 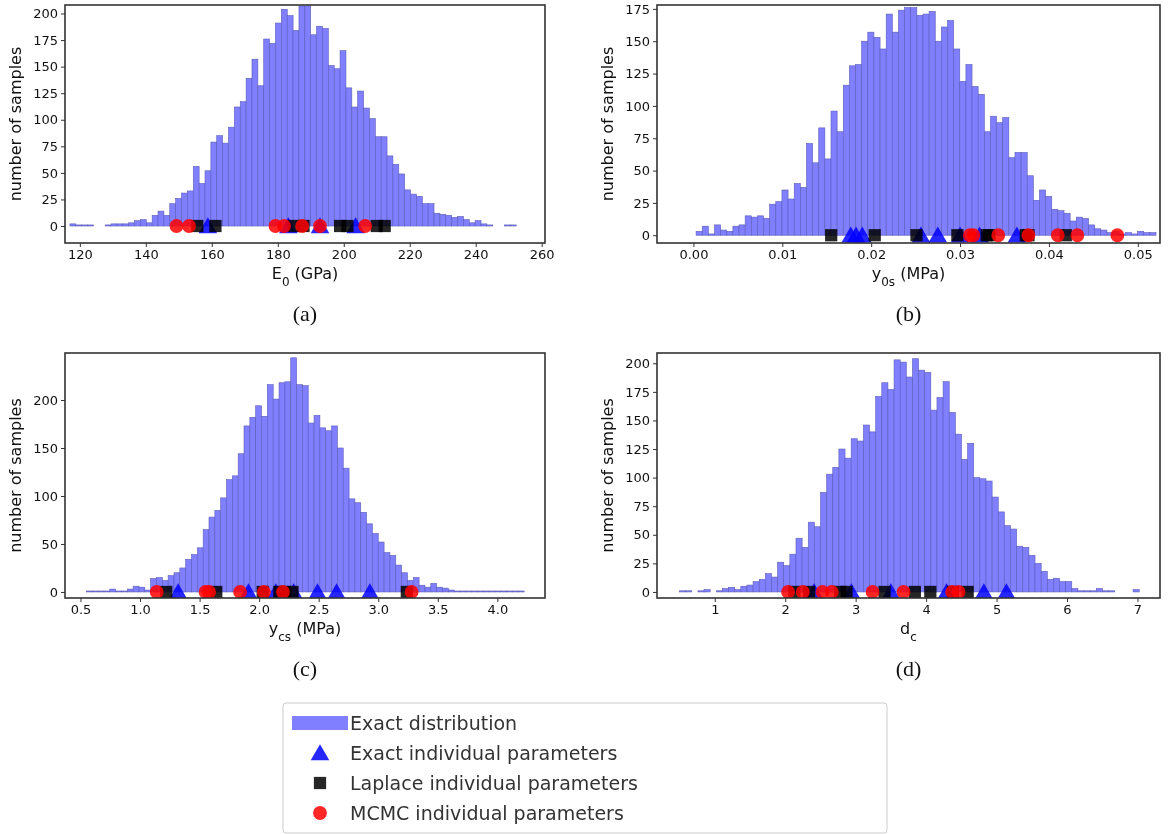 What do you see at coordinates (484, 753) in the screenshot?
I see `legend-label: Exact individual parameters` at bounding box center [484, 753].